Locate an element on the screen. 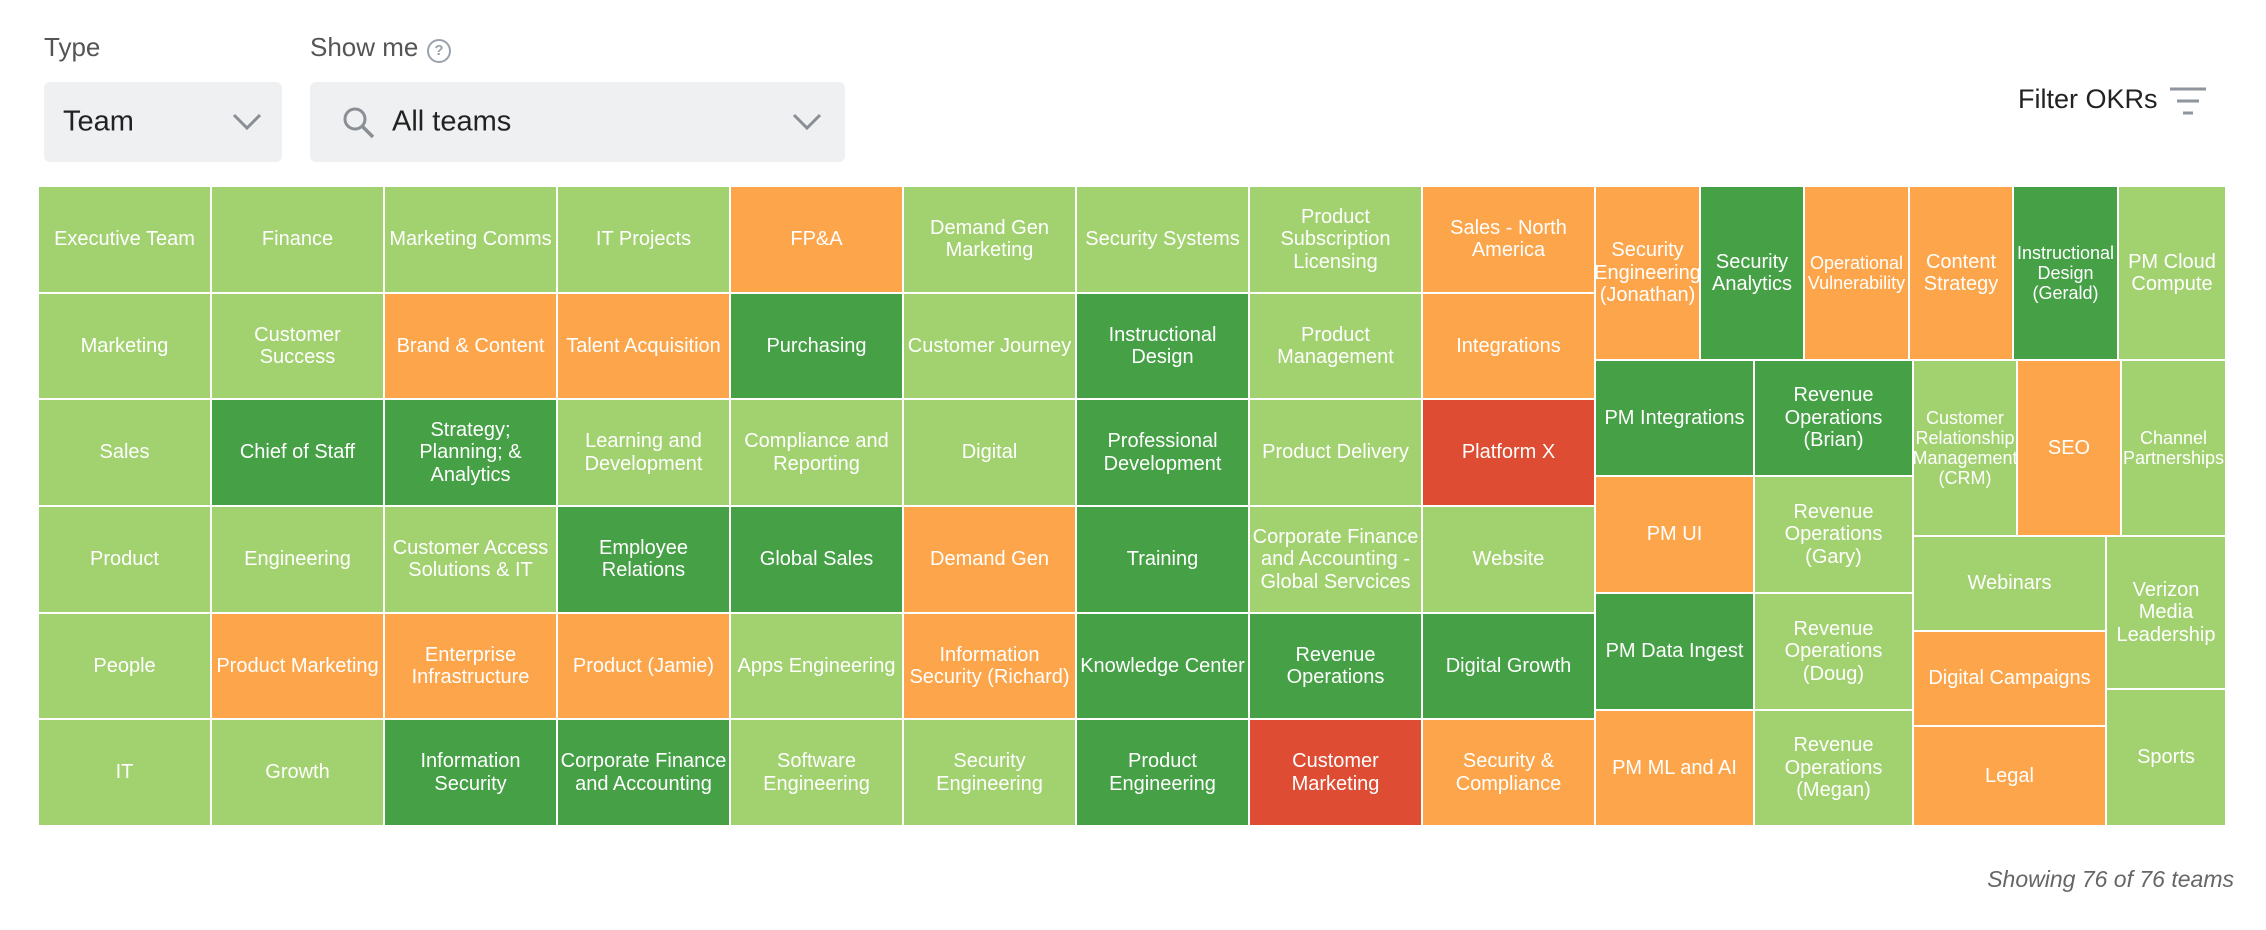 This screenshot has height=930, width=2266. team-tile-customer-relationship-management-crm: Customer Relationship Management (CRM) is located at coordinates (1965, 448).